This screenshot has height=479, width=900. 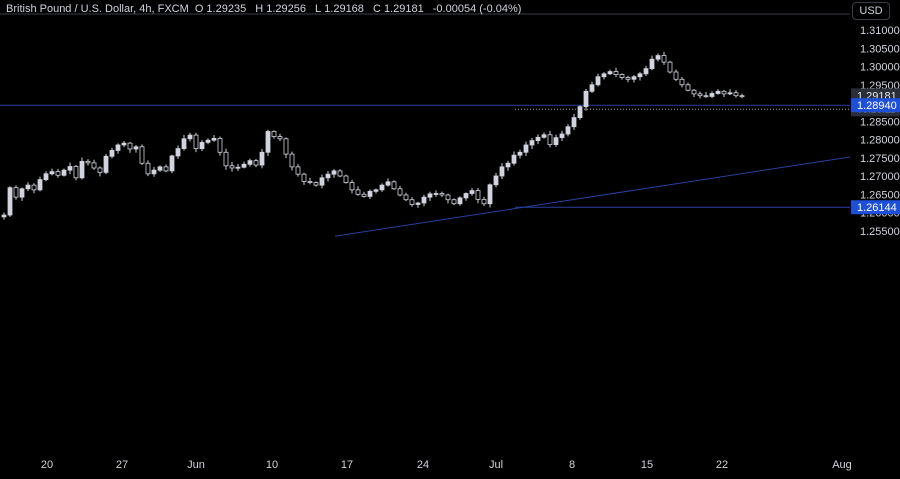 What do you see at coordinates (880, 232) in the screenshot?
I see `price-tick-label: 1.25500` at bounding box center [880, 232].